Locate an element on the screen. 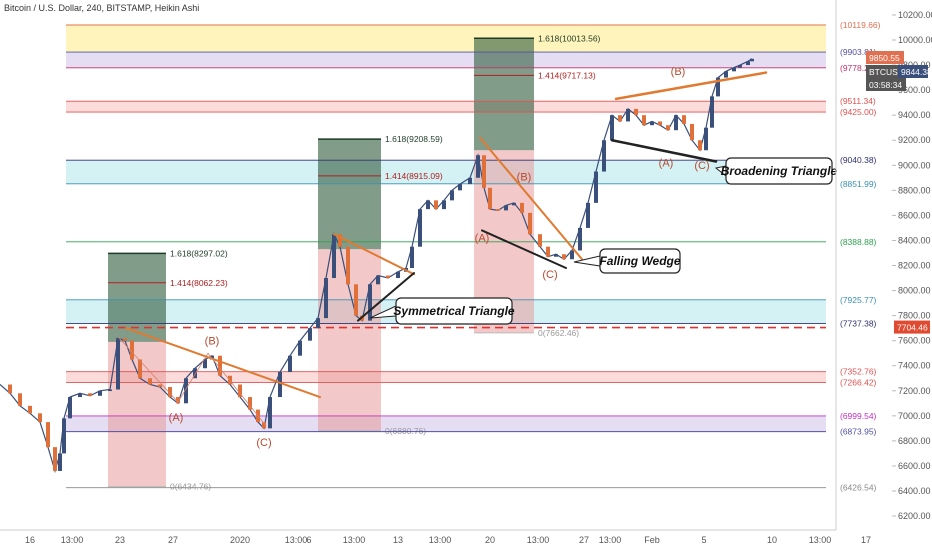 This screenshot has height=550, width=932. level-label-1: (9903.81) is located at coordinates (858, 52).